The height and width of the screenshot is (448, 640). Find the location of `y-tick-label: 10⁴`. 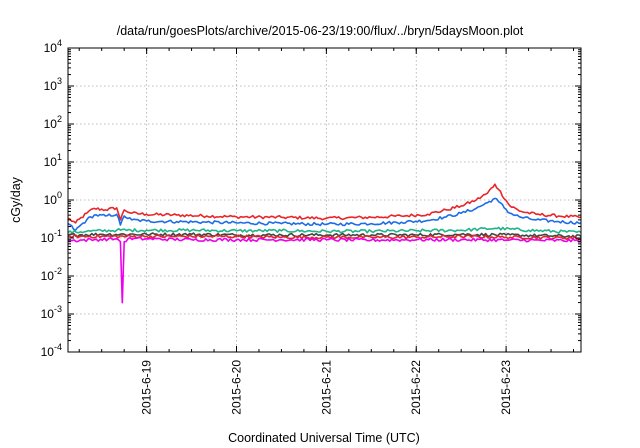

y-tick-label: 10⁴ is located at coordinates (53, 46).